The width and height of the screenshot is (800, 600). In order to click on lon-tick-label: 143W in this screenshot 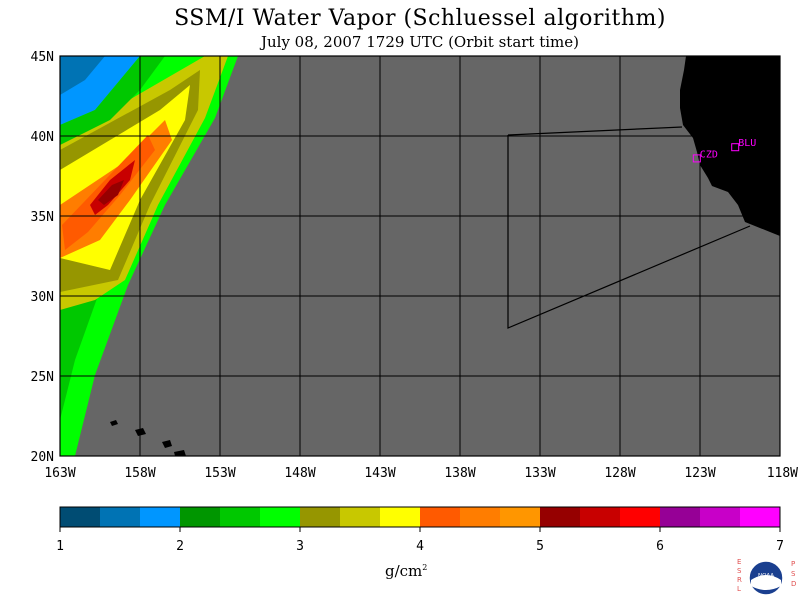, I will do `click(379, 473)`.